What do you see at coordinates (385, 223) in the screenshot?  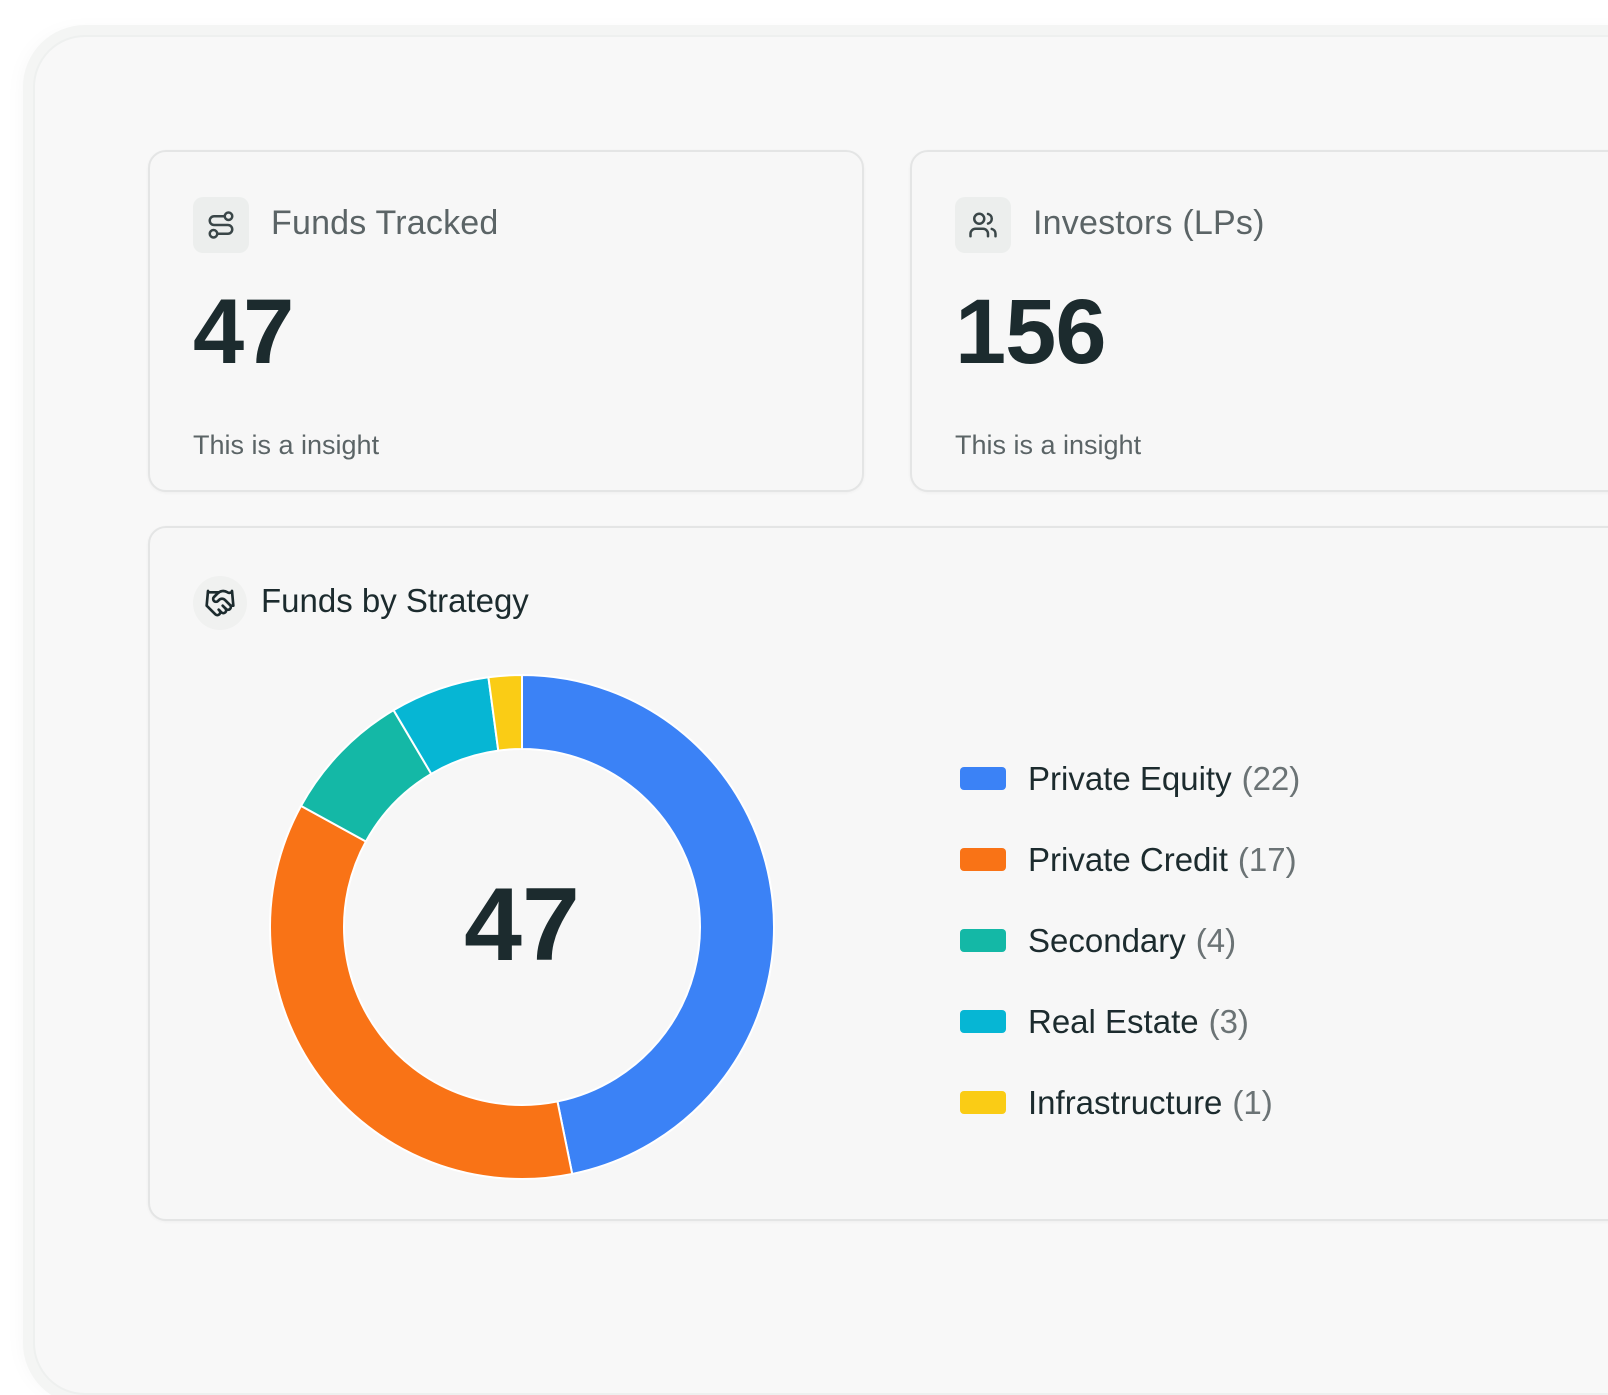 I see `stat-label: Funds Tracked` at bounding box center [385, 223].